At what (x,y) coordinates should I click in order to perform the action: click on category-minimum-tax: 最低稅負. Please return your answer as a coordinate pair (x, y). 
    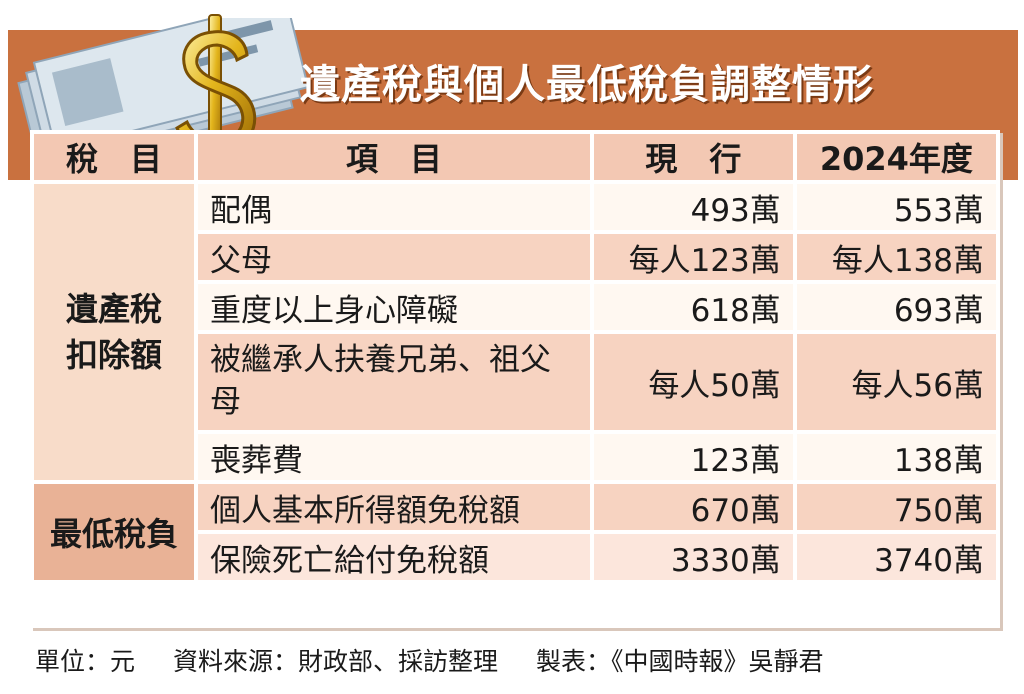
    Looking at the image, I should click on (114, 532).